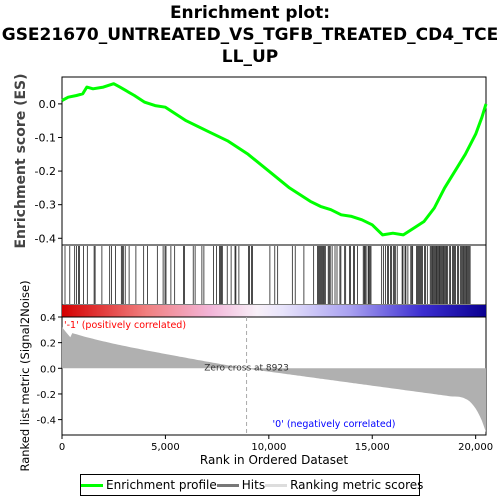  What do you see at coordinates (227, 485) in the screenshot?
I see `legend-swatch-hits` at bounding box center [227, 485].